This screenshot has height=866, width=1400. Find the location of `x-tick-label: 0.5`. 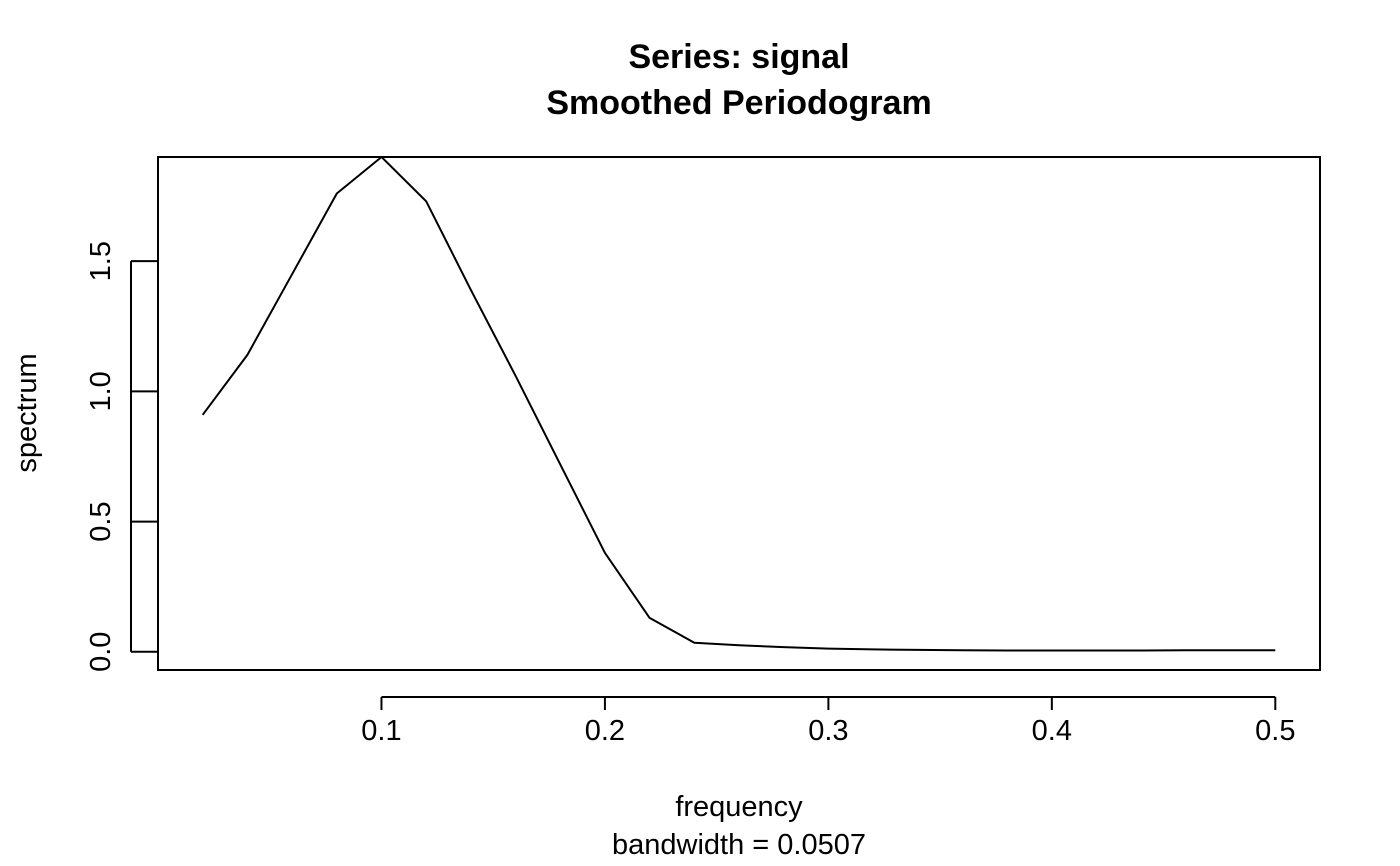

x-tick-label: 0.5 is located at coordinates (1275, 731).